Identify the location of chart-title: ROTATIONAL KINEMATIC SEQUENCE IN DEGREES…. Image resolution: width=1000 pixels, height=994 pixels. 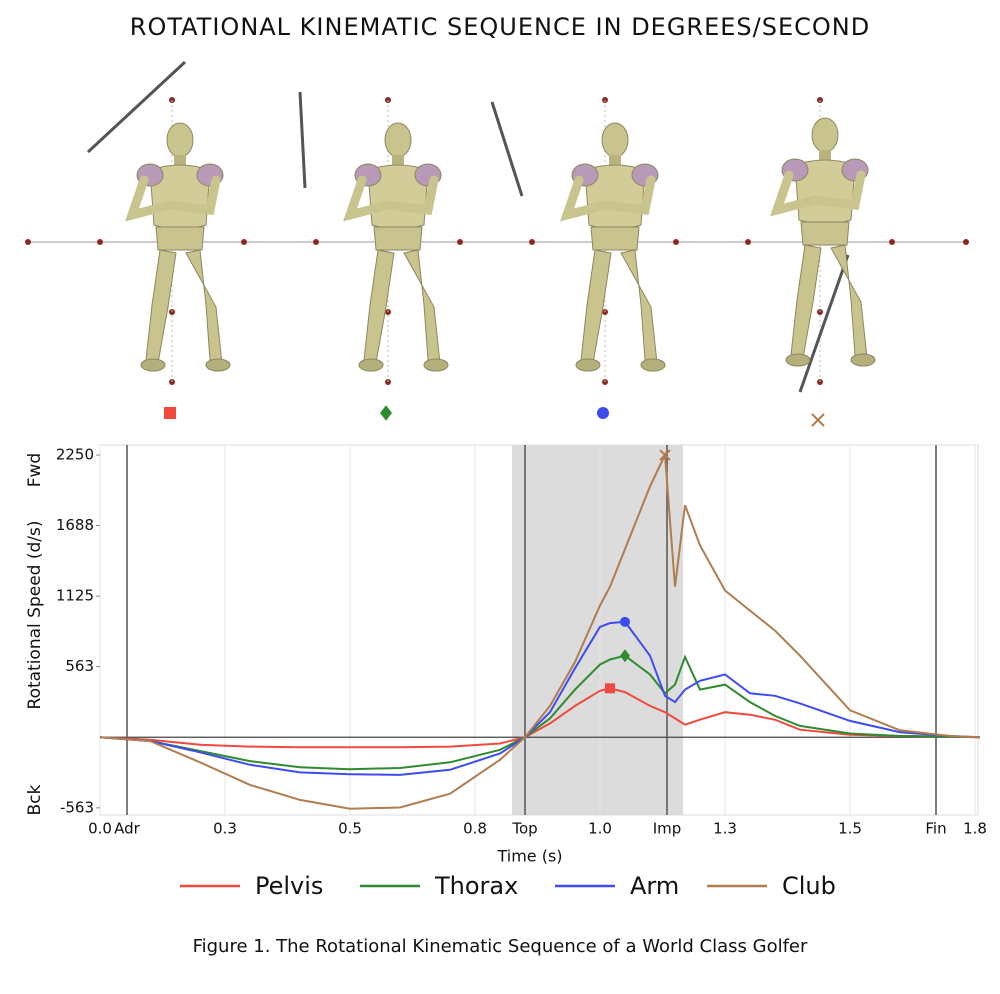
(500, 27).